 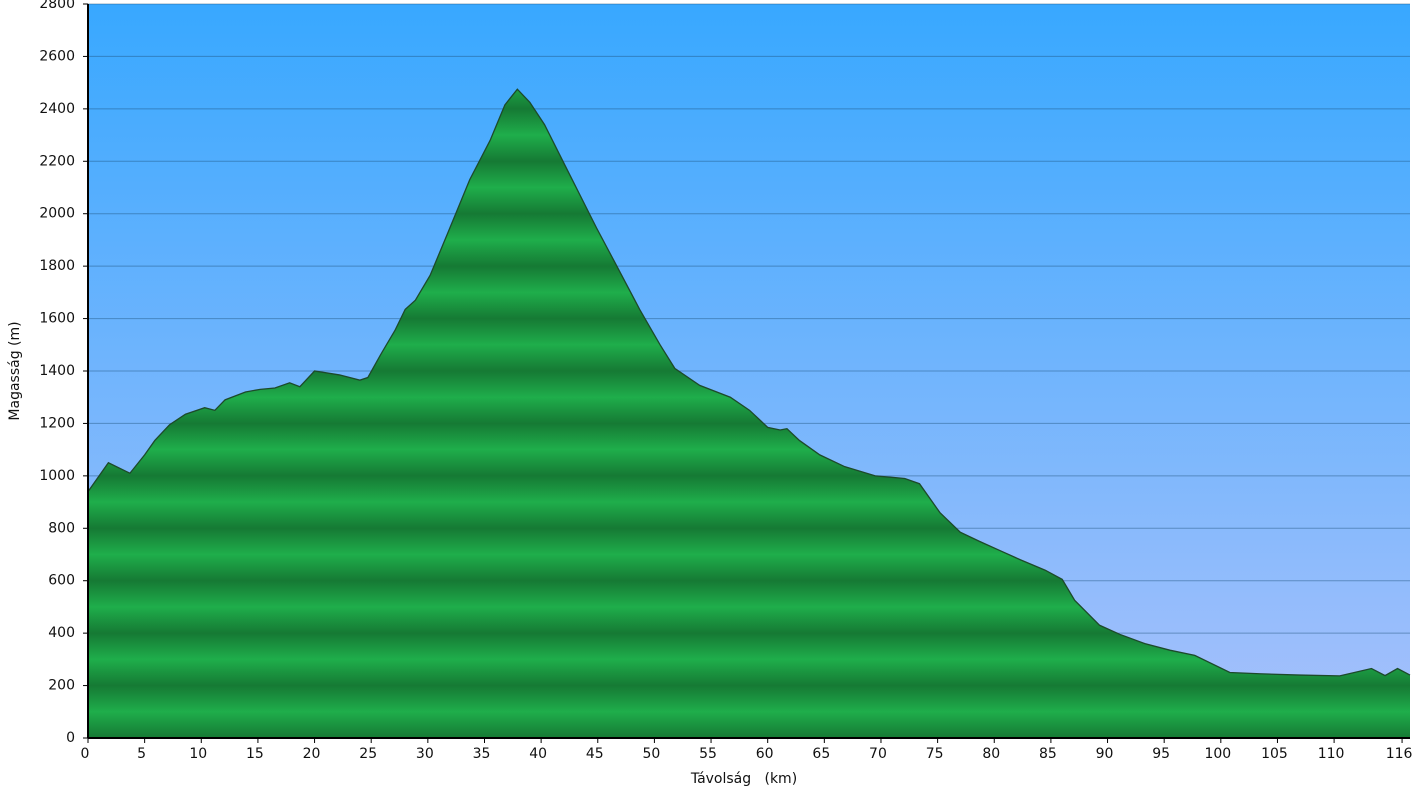 I want to click on x-tick-label: 95, so click(x=1161, y=754).